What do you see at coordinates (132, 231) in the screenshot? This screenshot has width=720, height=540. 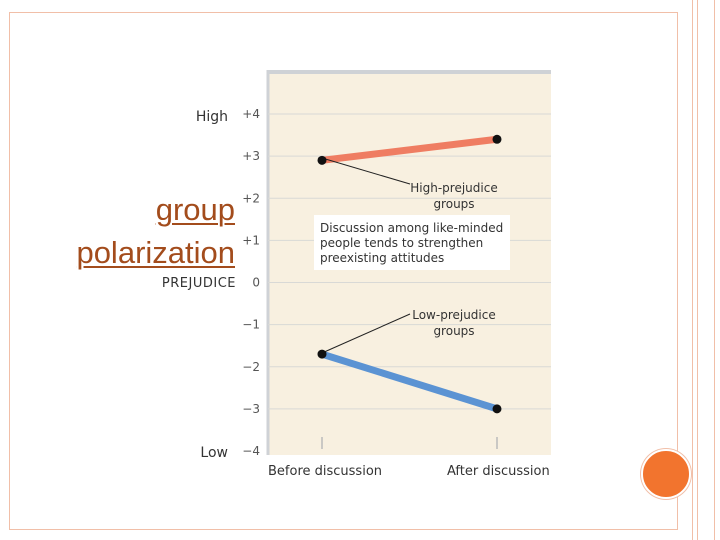 I see `slide-title: group polarization` at bounding box center [132, 231].